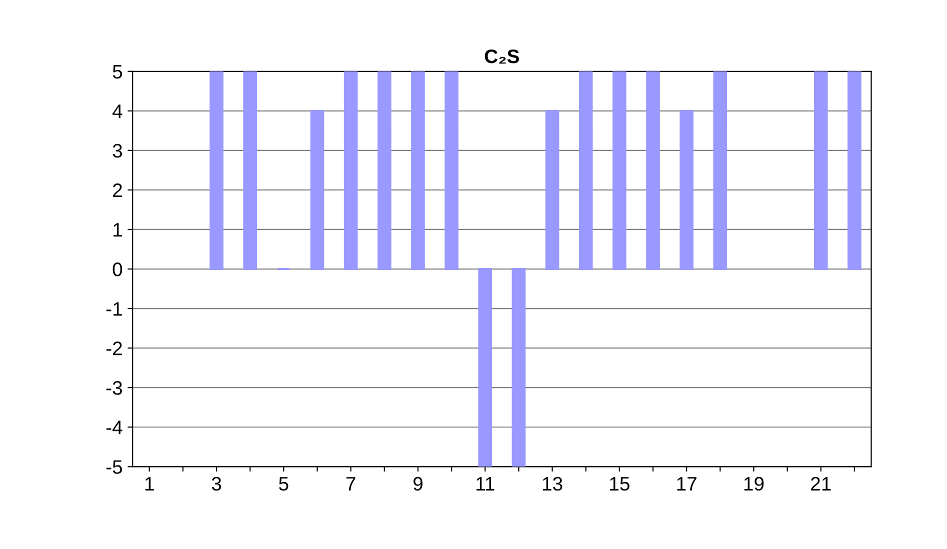 The image size is (947, 549). I want to click on x-tick-label: 17, so click(686, 483).